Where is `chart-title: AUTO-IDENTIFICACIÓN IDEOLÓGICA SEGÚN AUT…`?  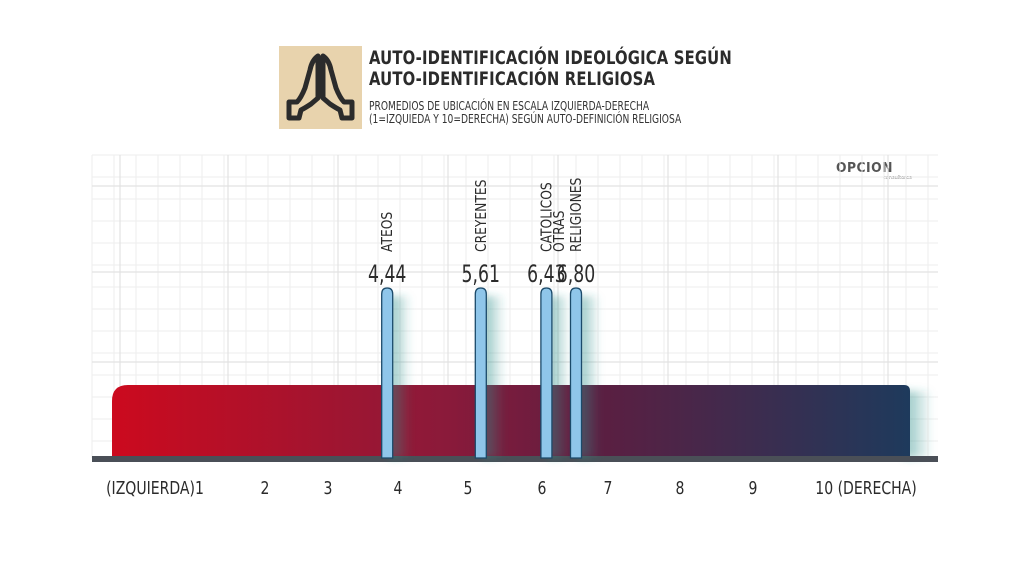 chart-title: AUTO-IDENTIFICACIÓN IDEOLÓGICA SEGÚN AUT… is located at coordinates (550, 69).